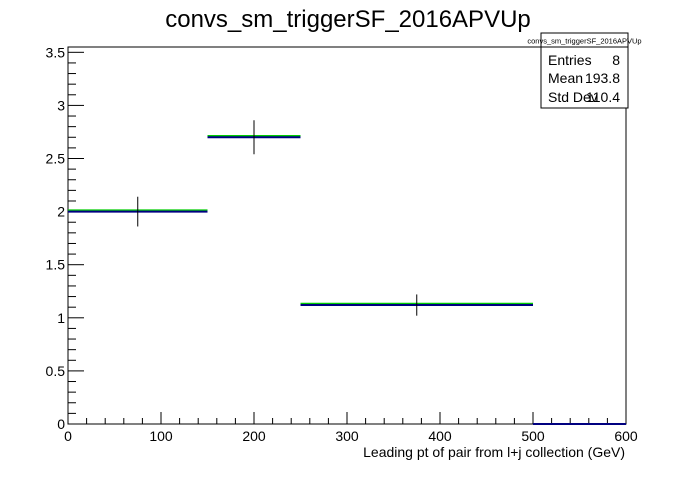 The height and width of the screenshot is (477, 696). I want to click on stats-entries-value: 8, so click(616, 60).